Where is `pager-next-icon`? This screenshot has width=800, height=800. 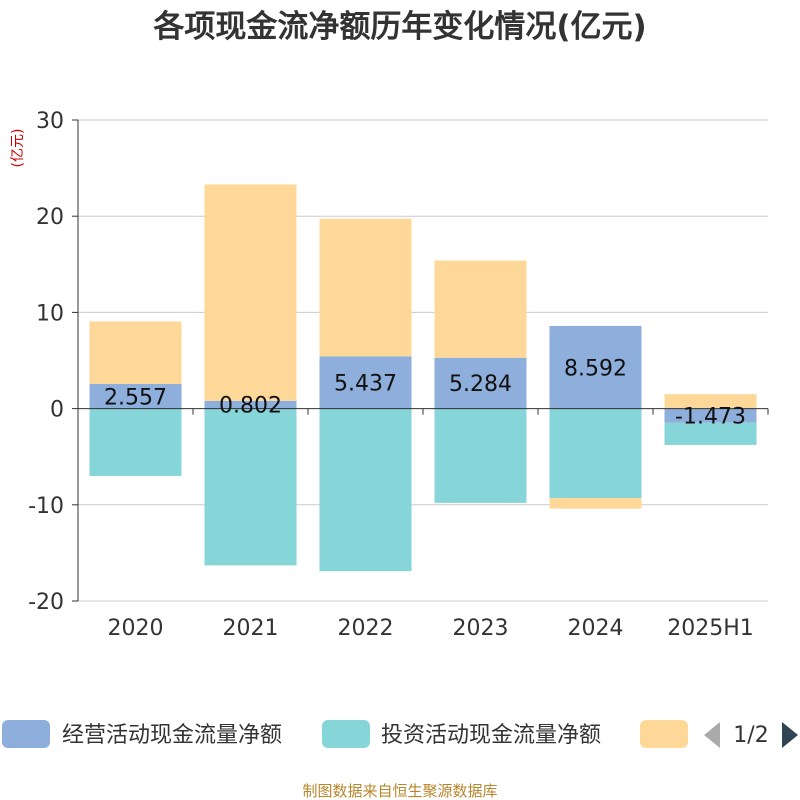
pager-next-icon is located at coordinates (790, 735).